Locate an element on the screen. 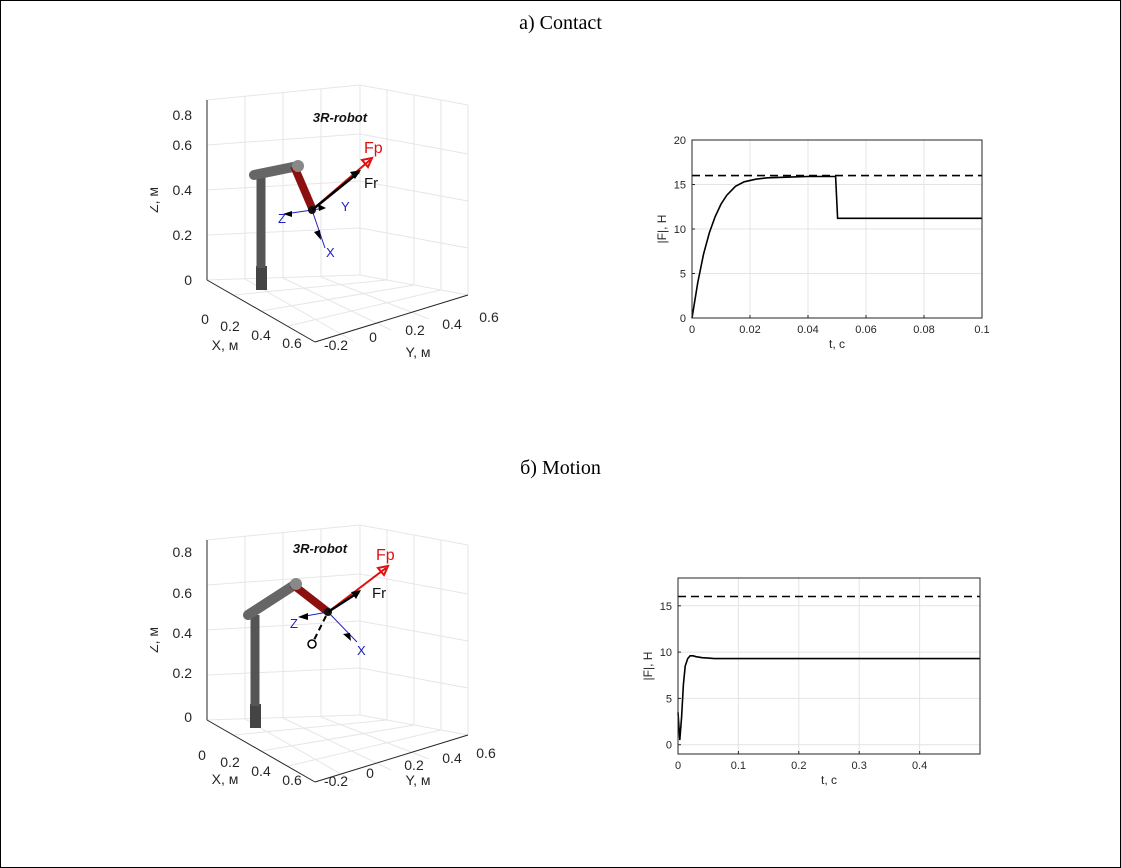 The image size is (1121, 868). x-tick-label: 0.02 is located at coordinates (749, 330).